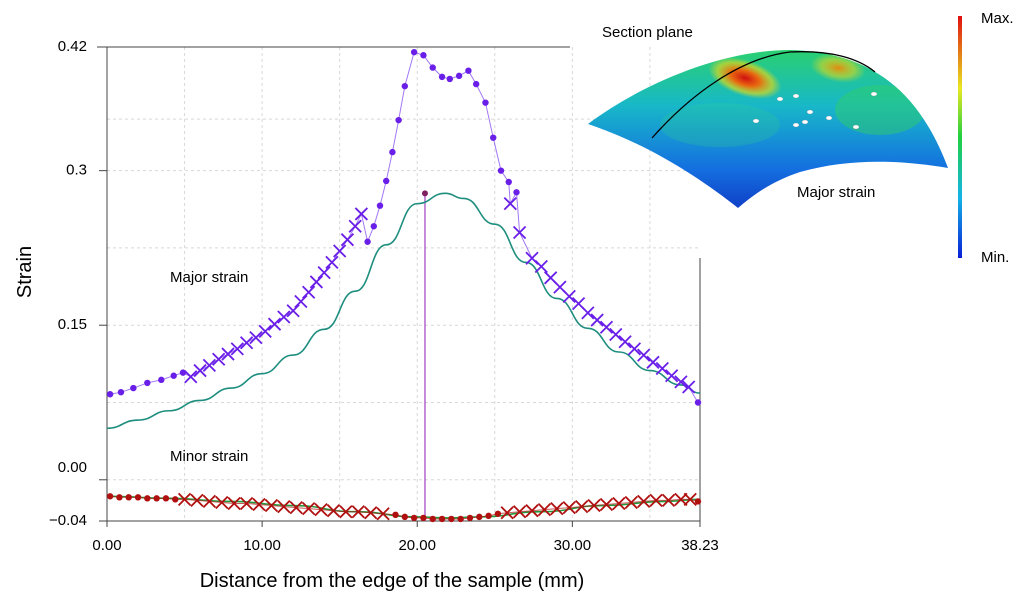 The height and width of the screenshot is (597, 1035). Describe the element at coordinates (262, 545) in the screenshot. I see `x-tick-label: 10.00` at that location.